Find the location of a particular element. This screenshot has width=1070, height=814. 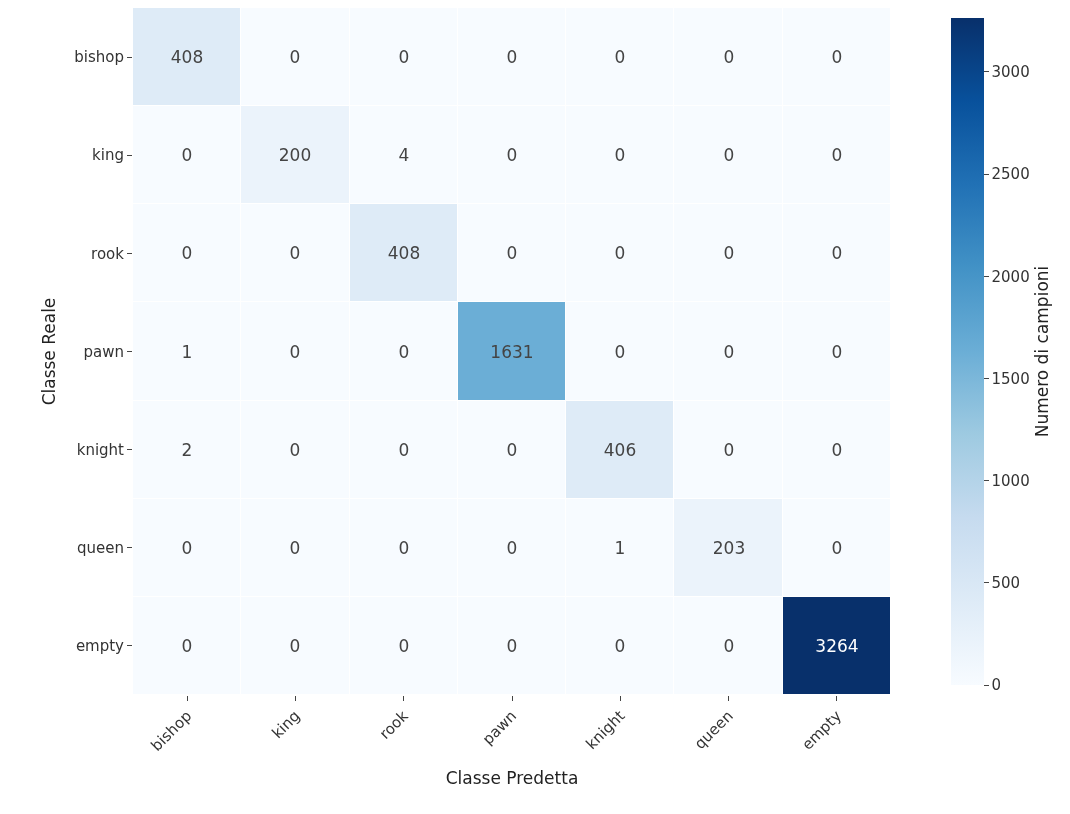

color-bar-label: 2500 is located at coordinates (1010, 174).